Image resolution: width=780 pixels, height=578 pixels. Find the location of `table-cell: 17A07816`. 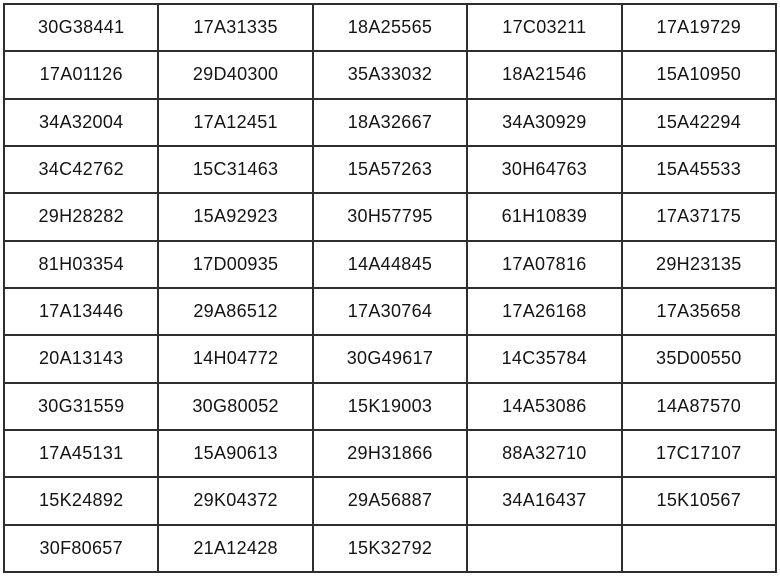

table-cell: 17A07816 is located at coordinates (544, 264).